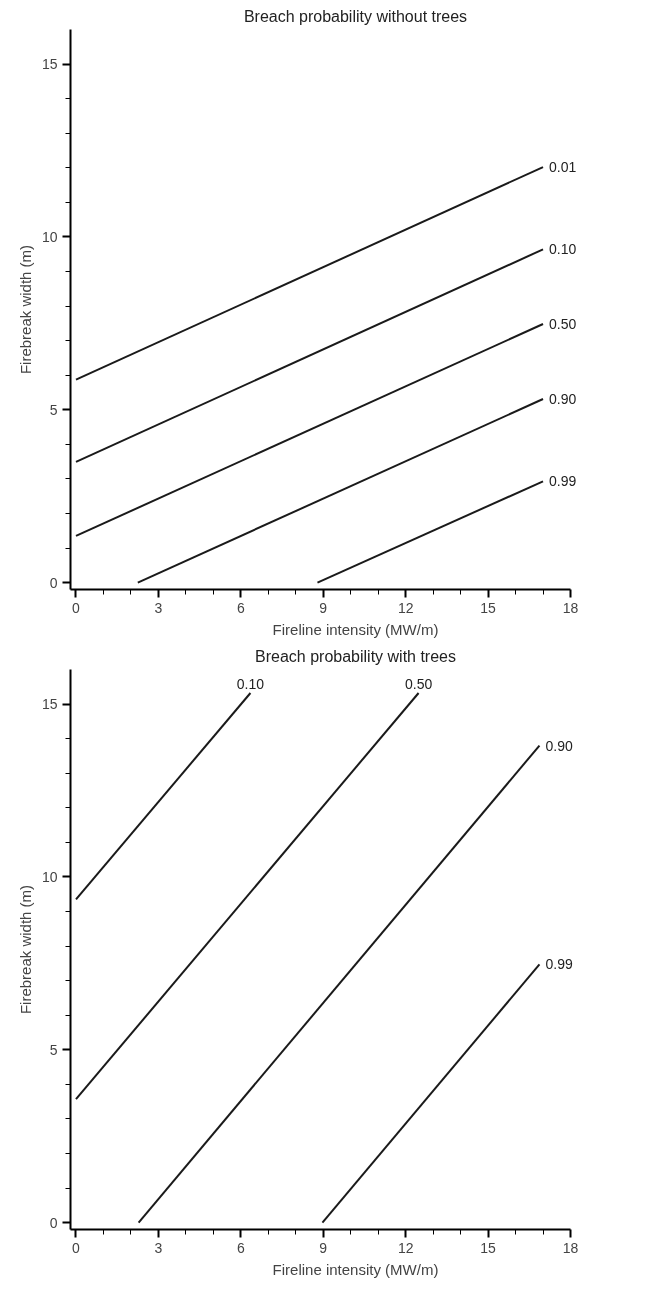 This screenshot has width=661, height=1295. I want to click on chart-title: Breach probability without trees, so click(355, 16).